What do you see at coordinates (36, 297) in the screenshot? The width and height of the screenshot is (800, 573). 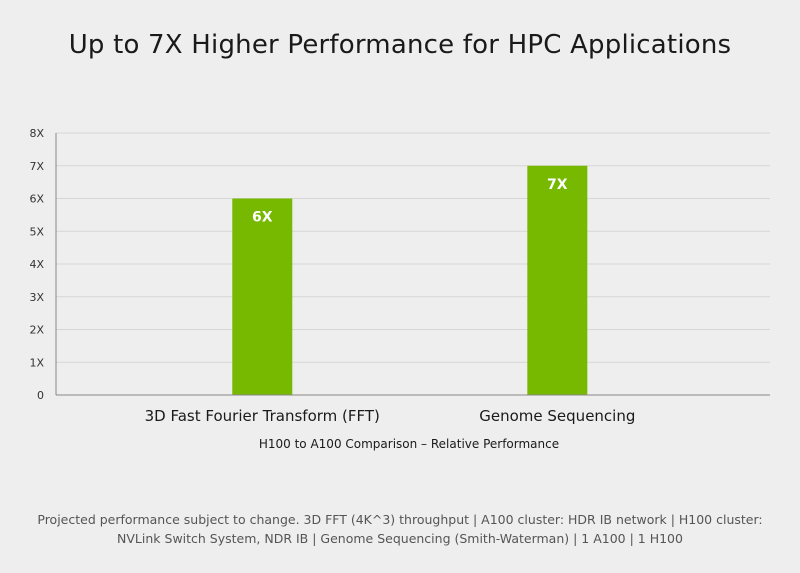 I see `y-tick-label: 3X` at bounding box center [36, 297].